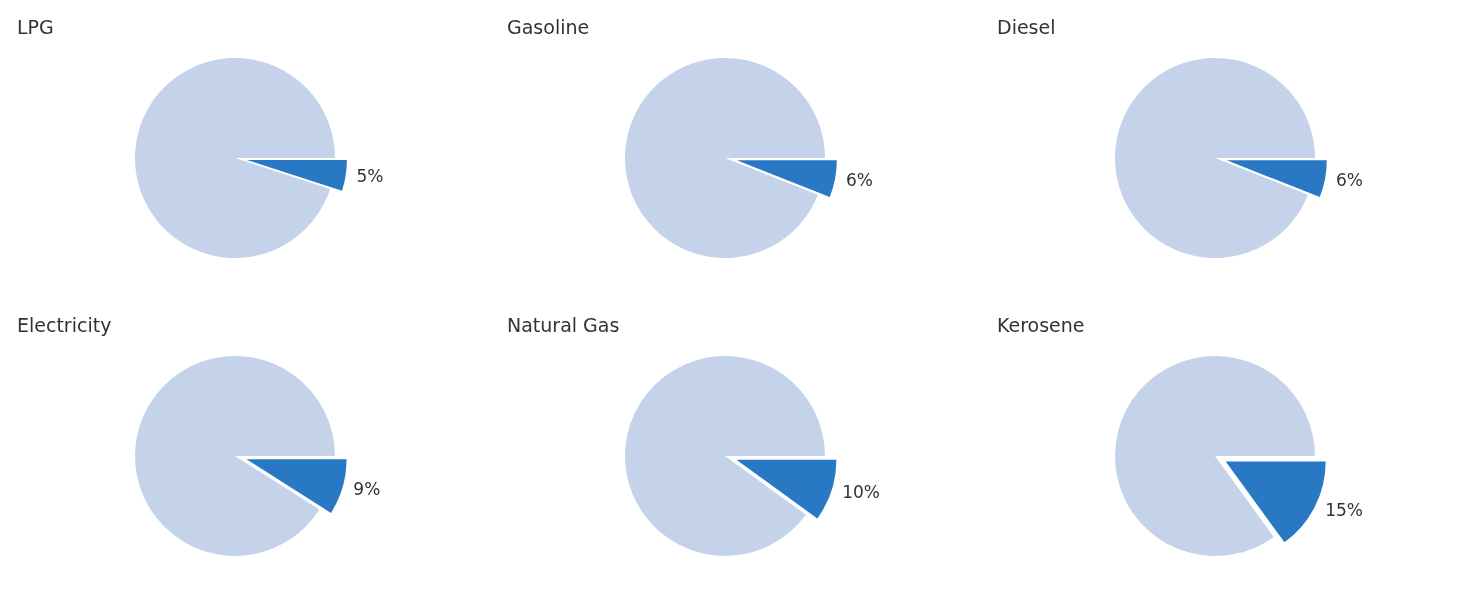  Describe the element at coordinates (367, 488) in the screenshot. I see `data-label: 9%` at that location.